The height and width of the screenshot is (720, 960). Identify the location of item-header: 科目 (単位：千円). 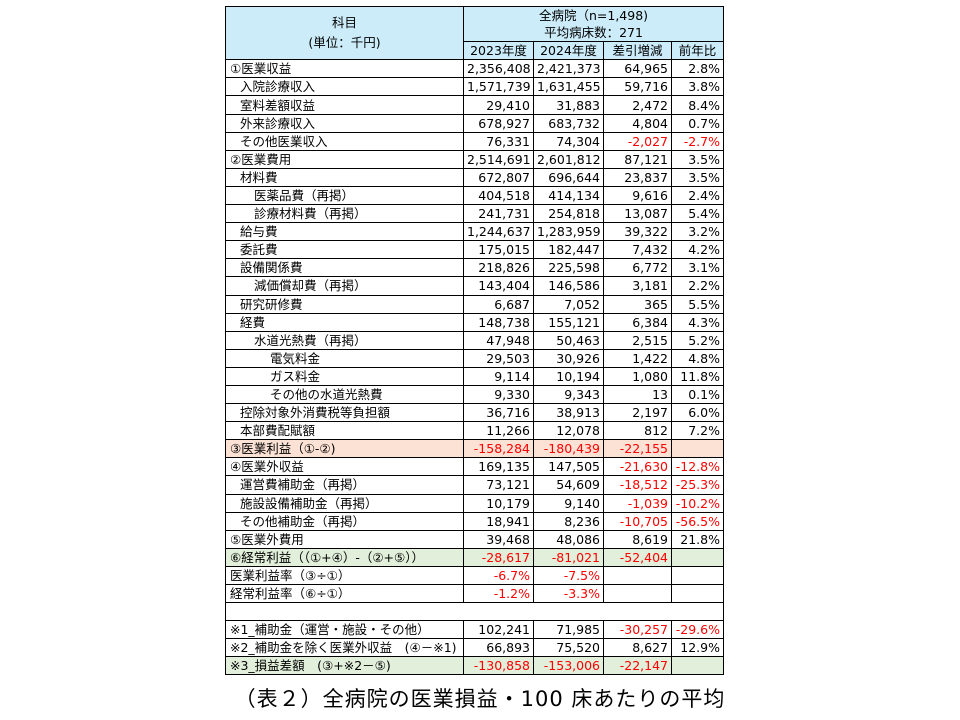
(344, 33).